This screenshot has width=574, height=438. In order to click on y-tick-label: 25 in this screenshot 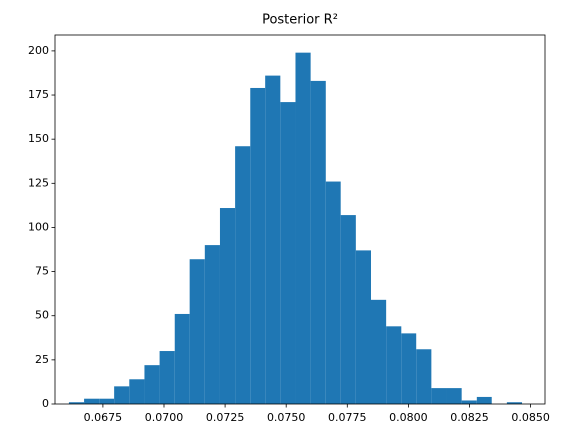, I will do `click(42, 359)`.